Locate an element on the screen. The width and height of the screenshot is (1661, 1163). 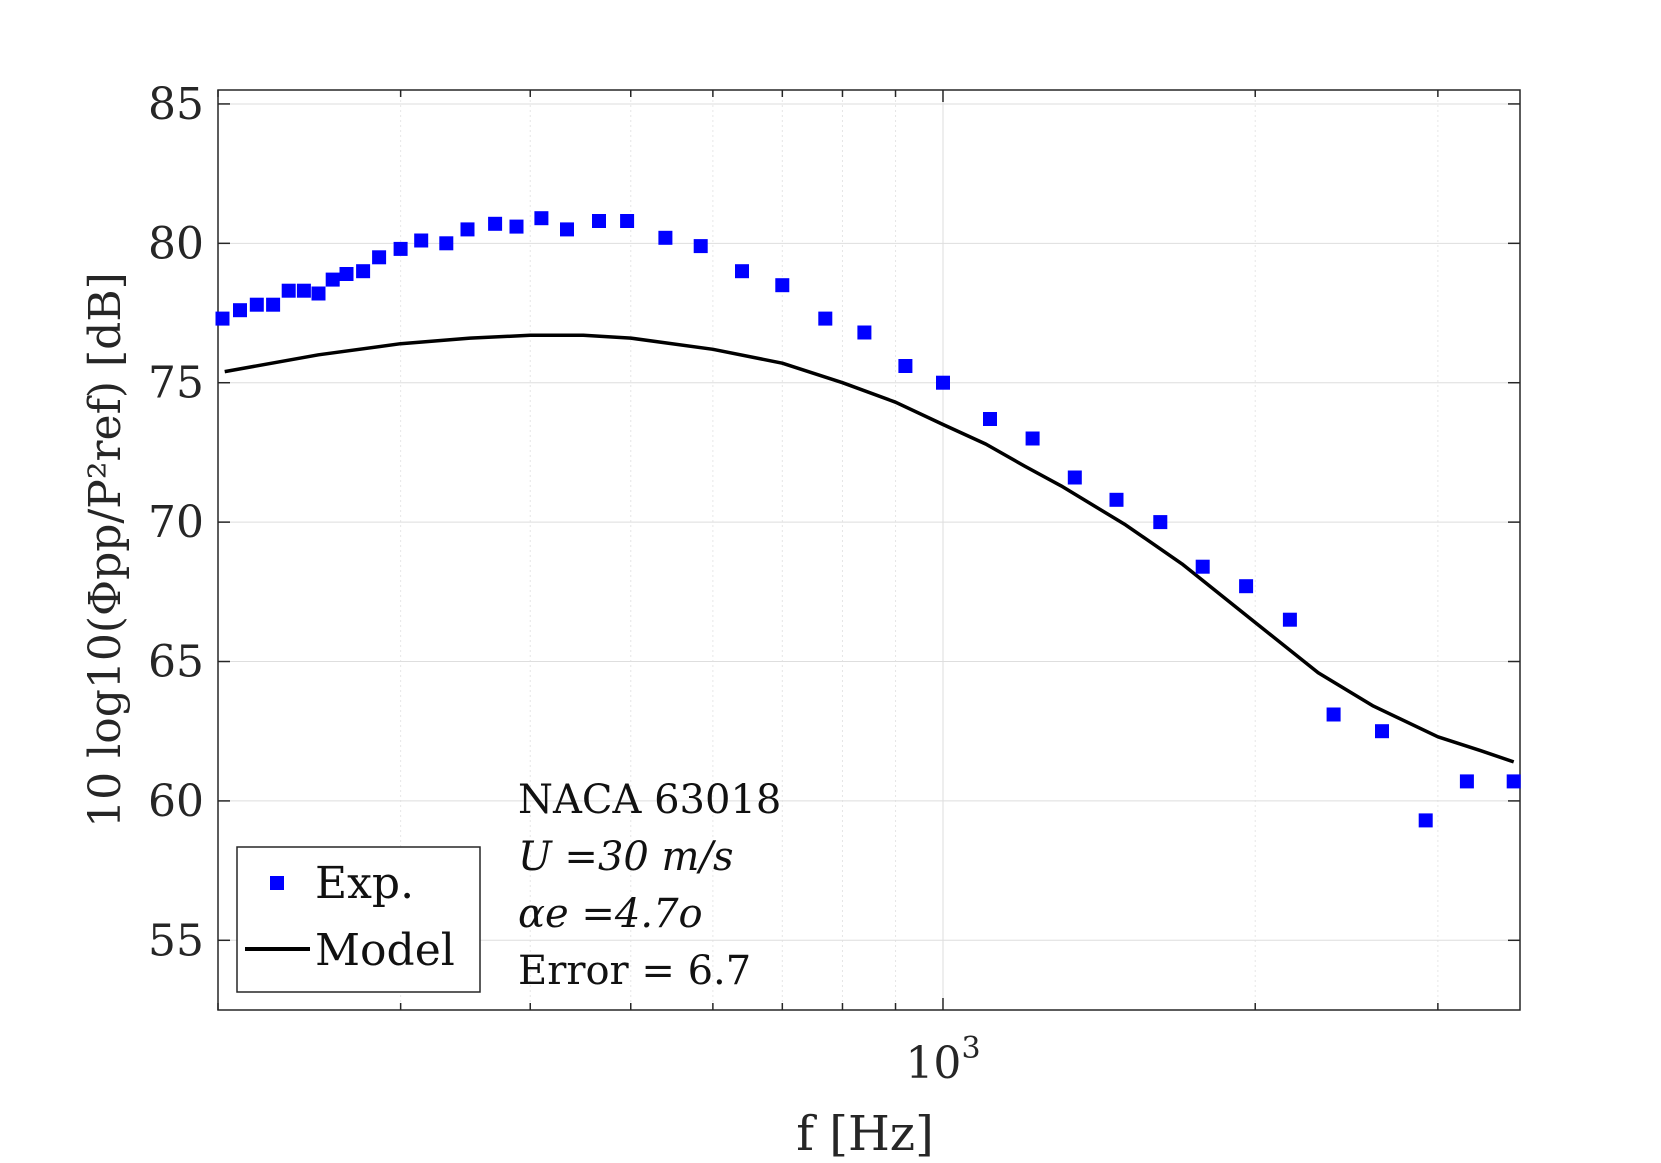
y-tick-label: 75 is located at coordinates (176, 383).